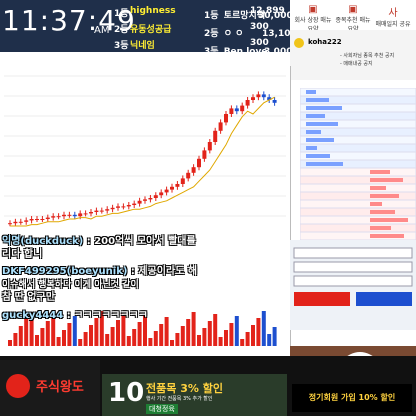  Describe the element at coordinates (65, 271) in the screenshot. I see `chat-nick: DKF499295(boeyunik)` at that location.